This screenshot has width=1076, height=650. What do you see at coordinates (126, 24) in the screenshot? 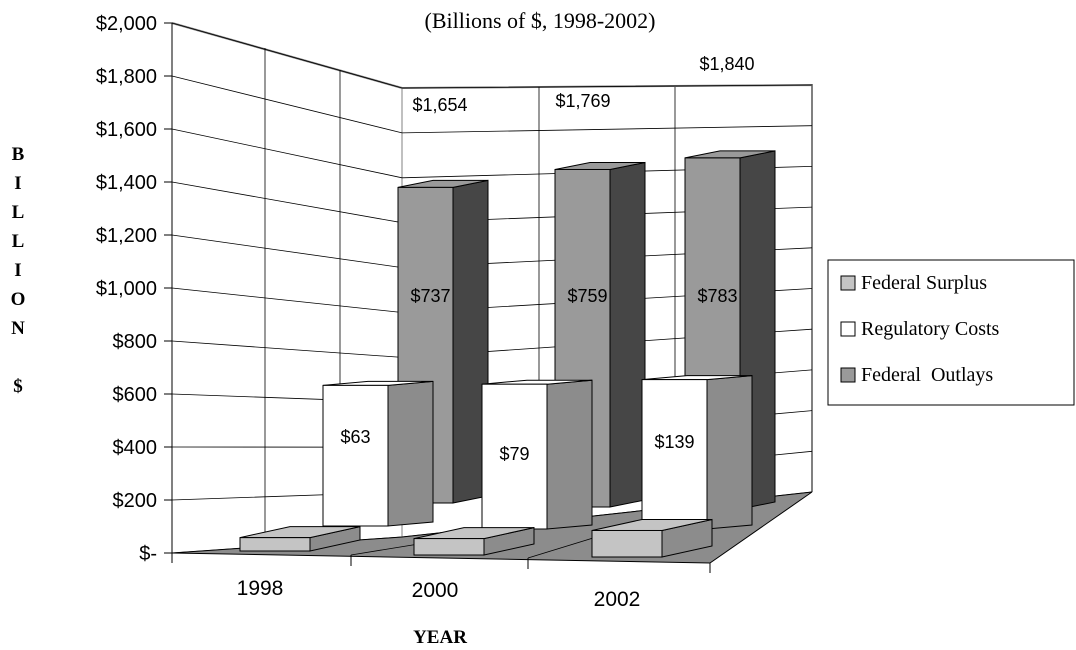
I see `y-tick-label: $2,000` at bounding box center [126, 24].